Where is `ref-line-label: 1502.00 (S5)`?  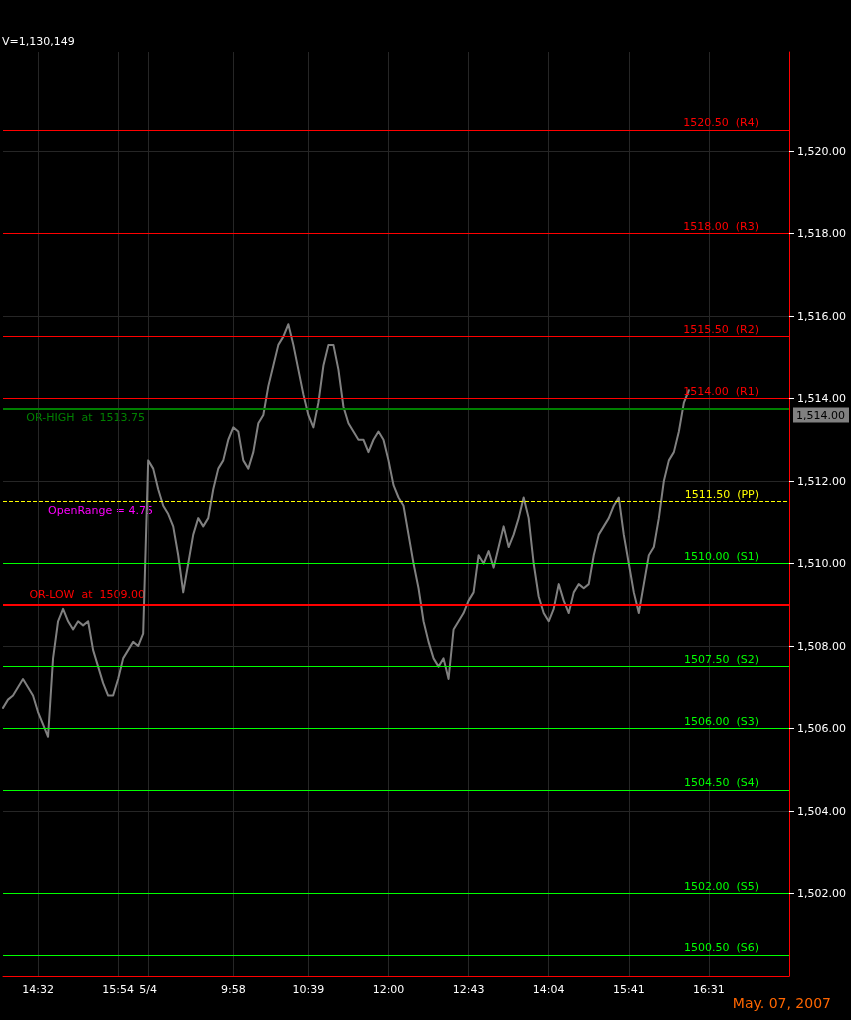
ref-line-label: 1502.00 (S5) is located at coordinates (721, 886).